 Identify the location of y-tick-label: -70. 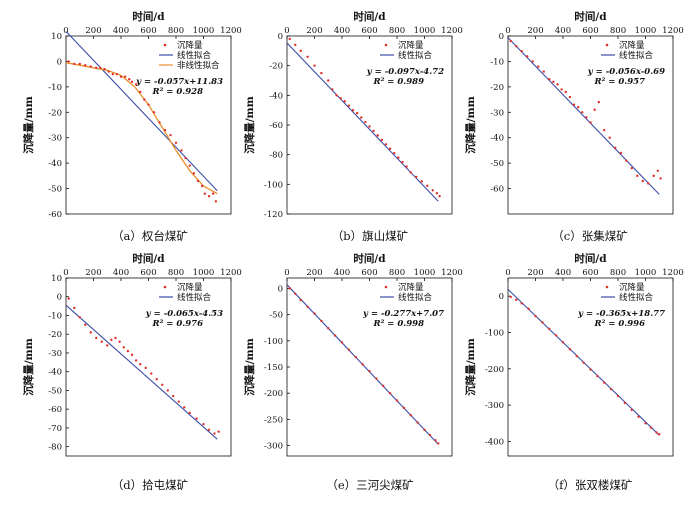
(55, 429).